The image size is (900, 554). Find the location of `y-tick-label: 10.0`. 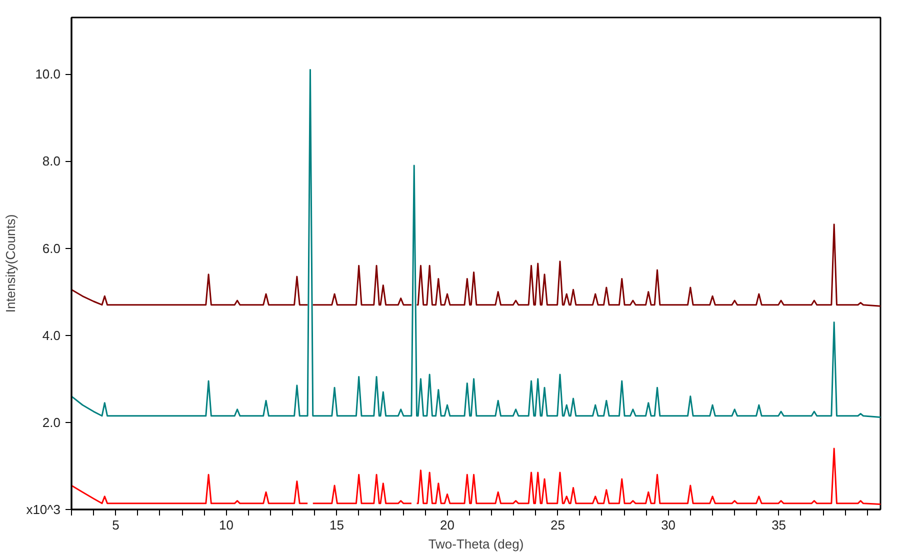

y-tick-label: 10.0 is located at coordinates (48, 74).